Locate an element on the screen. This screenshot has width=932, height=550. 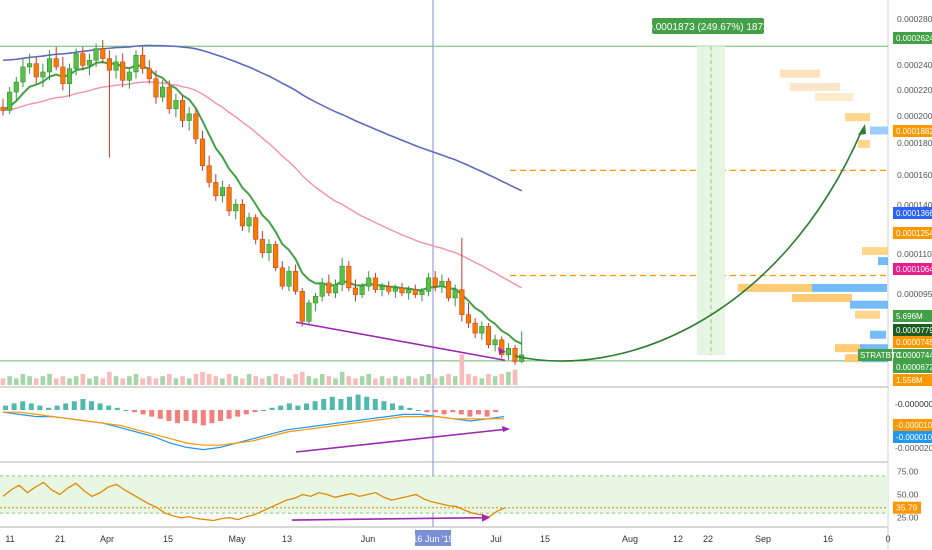
macd-badge-label: -0.0000103 is located at coordinates (914, 425).